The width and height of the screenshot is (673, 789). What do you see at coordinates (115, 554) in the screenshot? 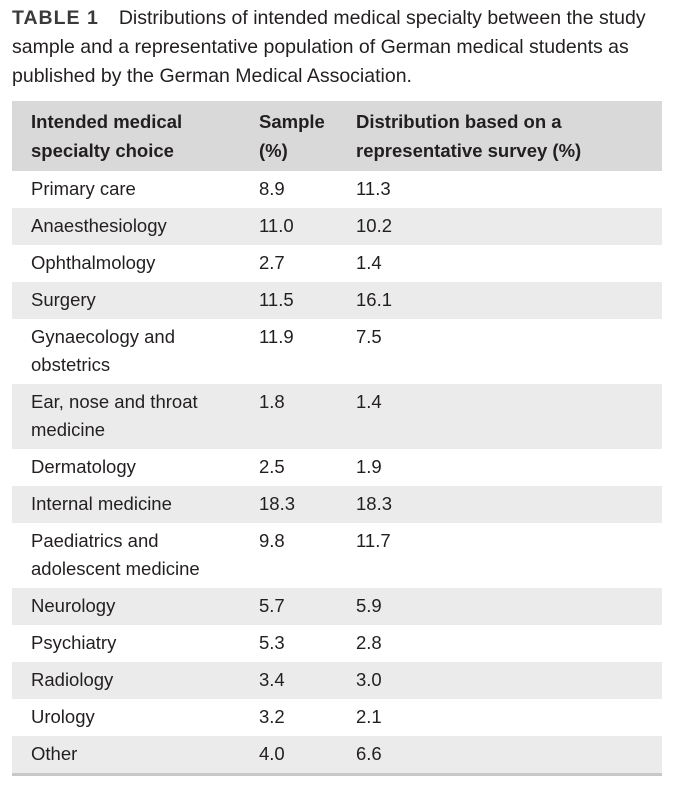
I see `specialty-cell: Paediatrics and adolescent medicine` at bounding box center [115, 554].